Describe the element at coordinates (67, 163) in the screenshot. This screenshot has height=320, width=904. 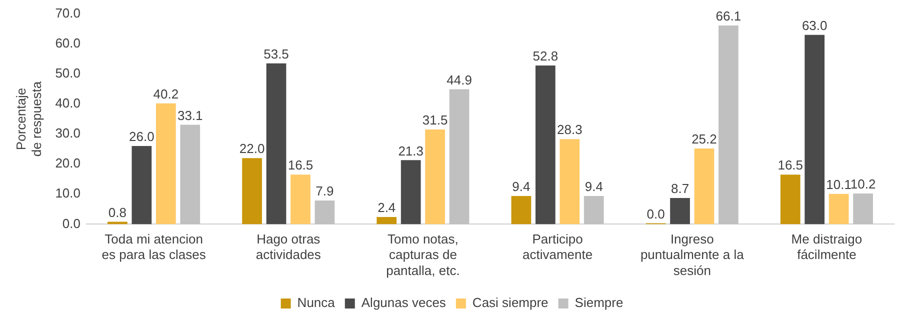
I see `y-tick-label: 20.0` at that location.